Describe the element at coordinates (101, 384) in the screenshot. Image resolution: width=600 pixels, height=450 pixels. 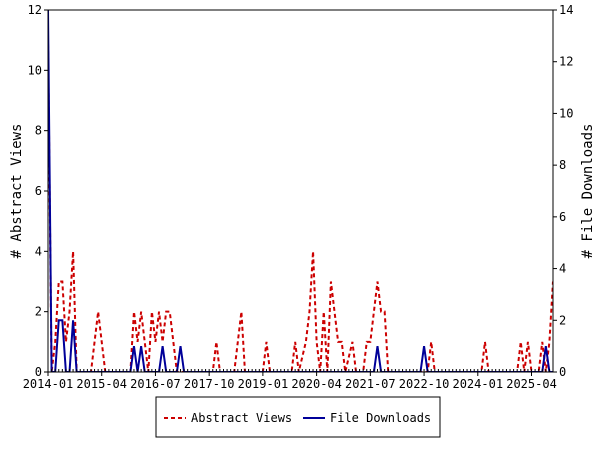
I see `x-tick-label: 2015-04` at that location.